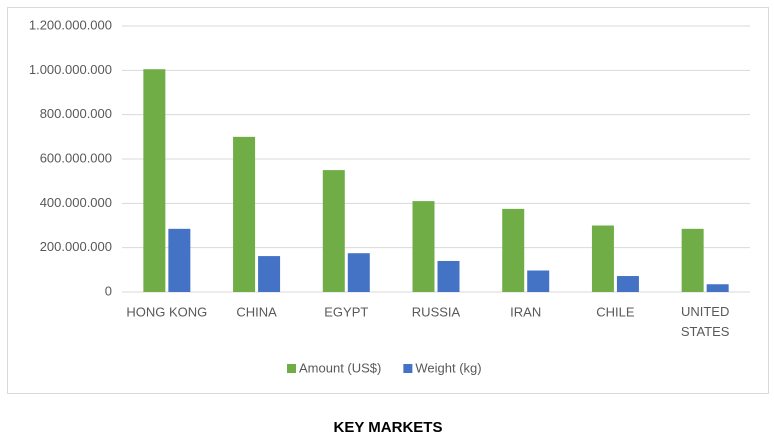 The height and width of the screenshot is (446, 774). I want to click on y-tick-label: 400.000.000, so click(76, 202).